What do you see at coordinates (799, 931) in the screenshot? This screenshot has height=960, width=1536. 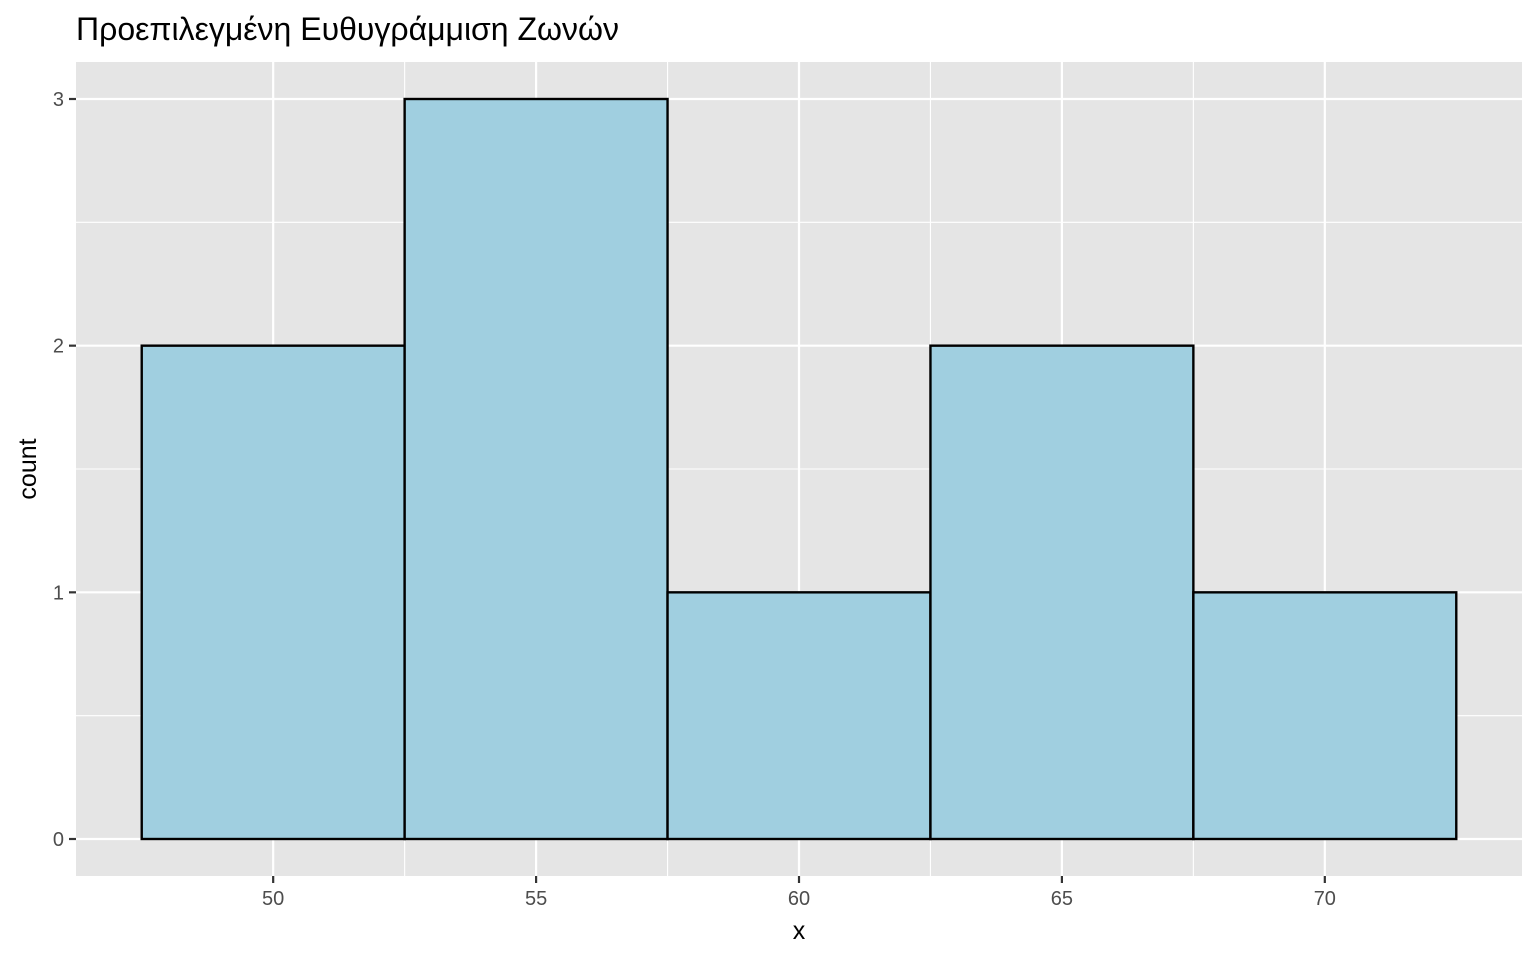 I see `x-axis-title: x` at bounding box center [799, 931].